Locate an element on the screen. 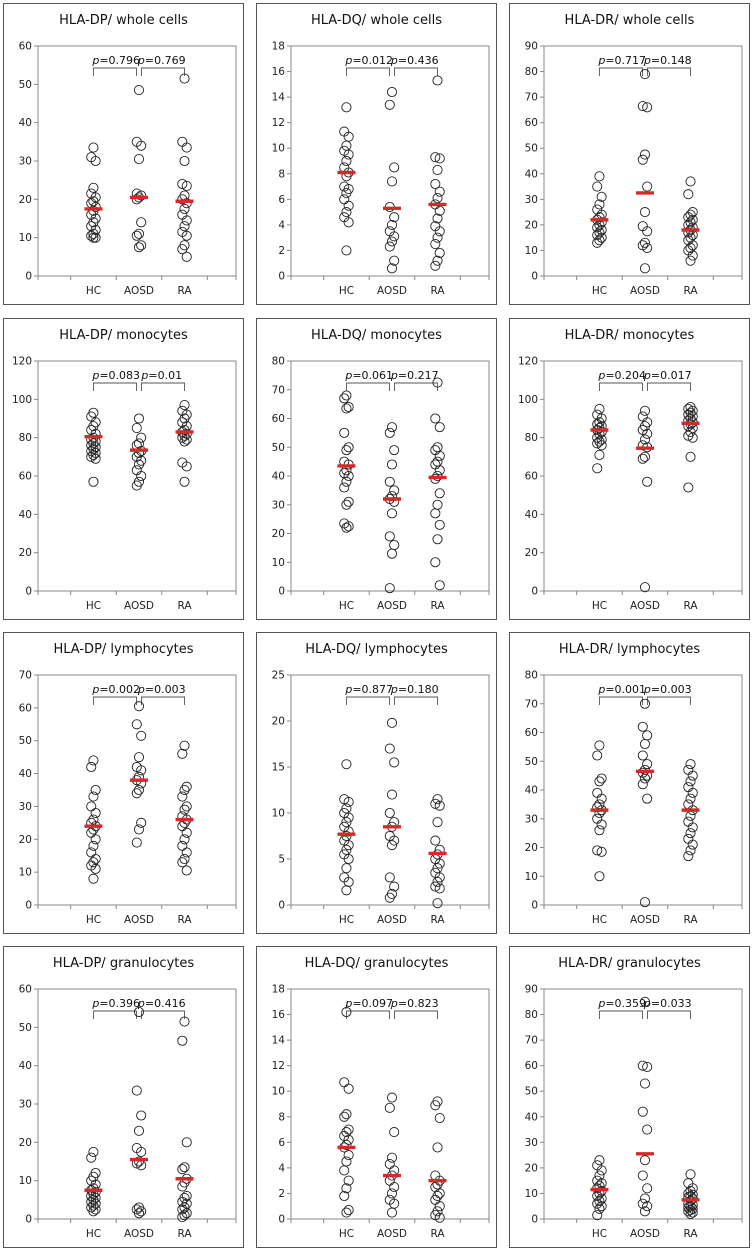 This screenshot has height=1255, width=756. y-tick-label: 12 is located at coordinates (278, 123).